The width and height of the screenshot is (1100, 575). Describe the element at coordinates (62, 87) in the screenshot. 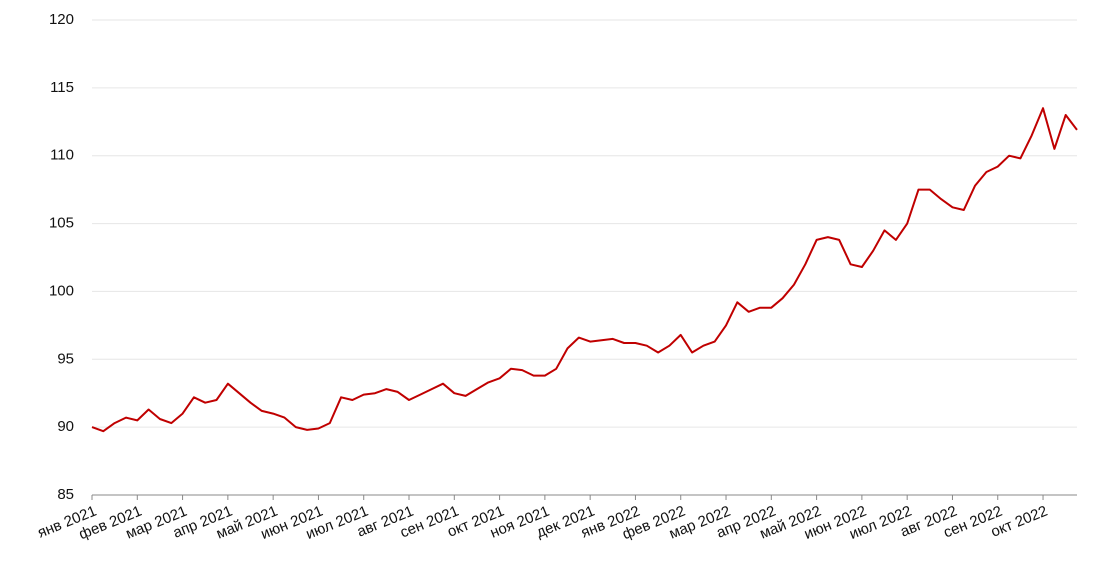

I see `y-tick-label: 115` at that location.